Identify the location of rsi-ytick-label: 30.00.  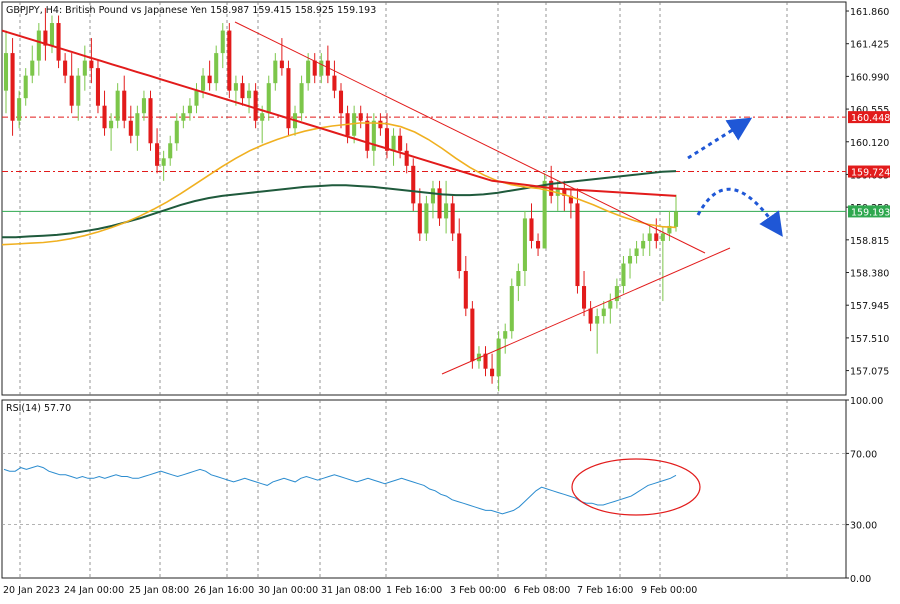
(863, 526).